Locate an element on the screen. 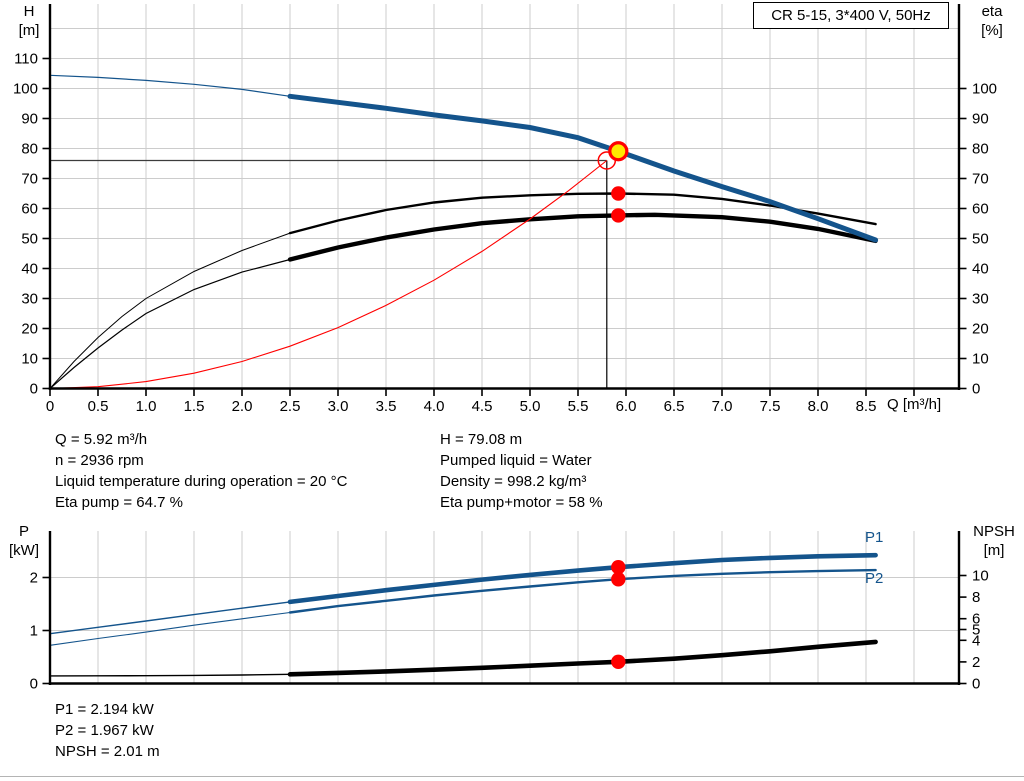 The height and width of the screenshot is (781, 1024). top-right-tick-label: 60 is located at coordinates (980, 209).